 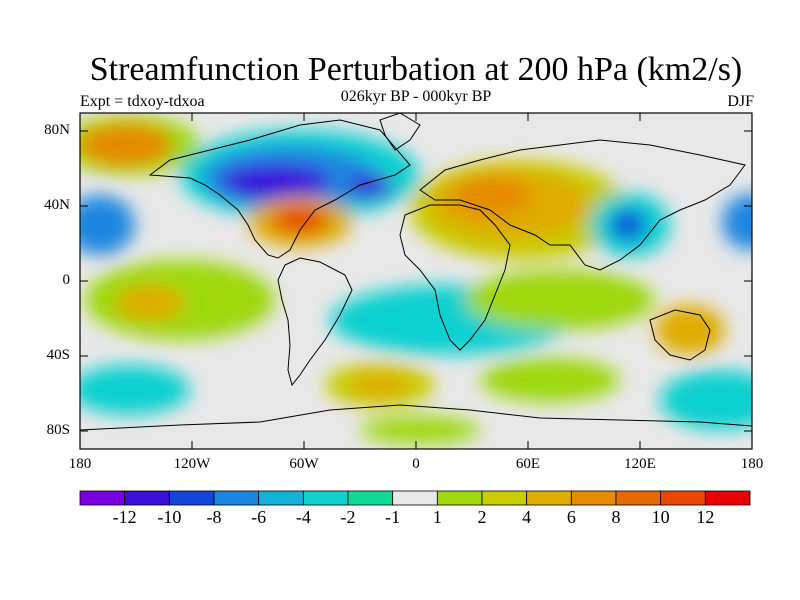 What do you see at coordinates (380, 385) in the screenshot?
I see `field-sa-gold` at bounding box center [380, 385].